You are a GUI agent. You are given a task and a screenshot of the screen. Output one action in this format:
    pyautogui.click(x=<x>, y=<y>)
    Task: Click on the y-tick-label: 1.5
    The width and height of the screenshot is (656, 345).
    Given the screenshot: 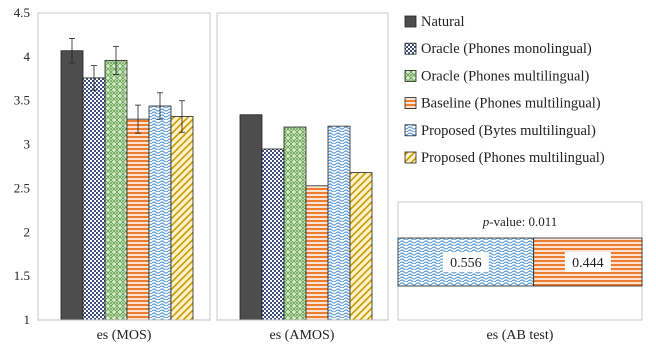 What is the action you would take?
    pyautogui.click(x=22, y=275)
    